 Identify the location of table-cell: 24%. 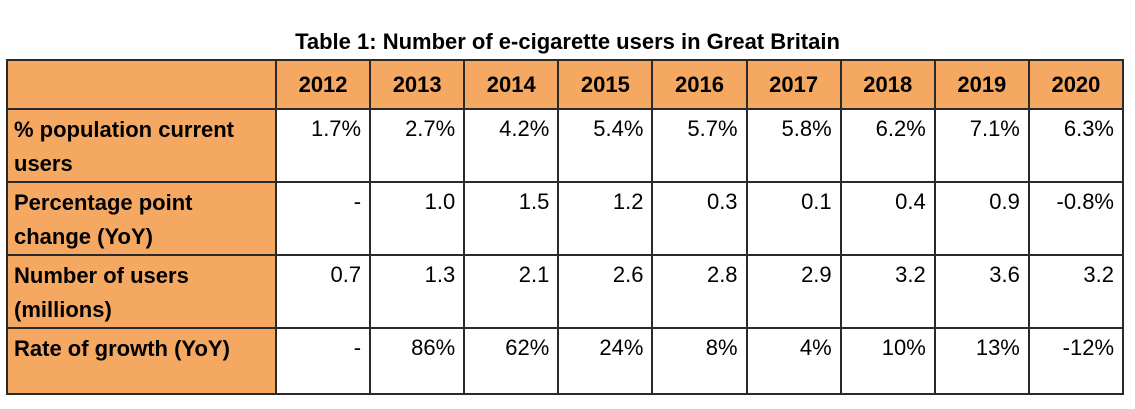
(605, 361).